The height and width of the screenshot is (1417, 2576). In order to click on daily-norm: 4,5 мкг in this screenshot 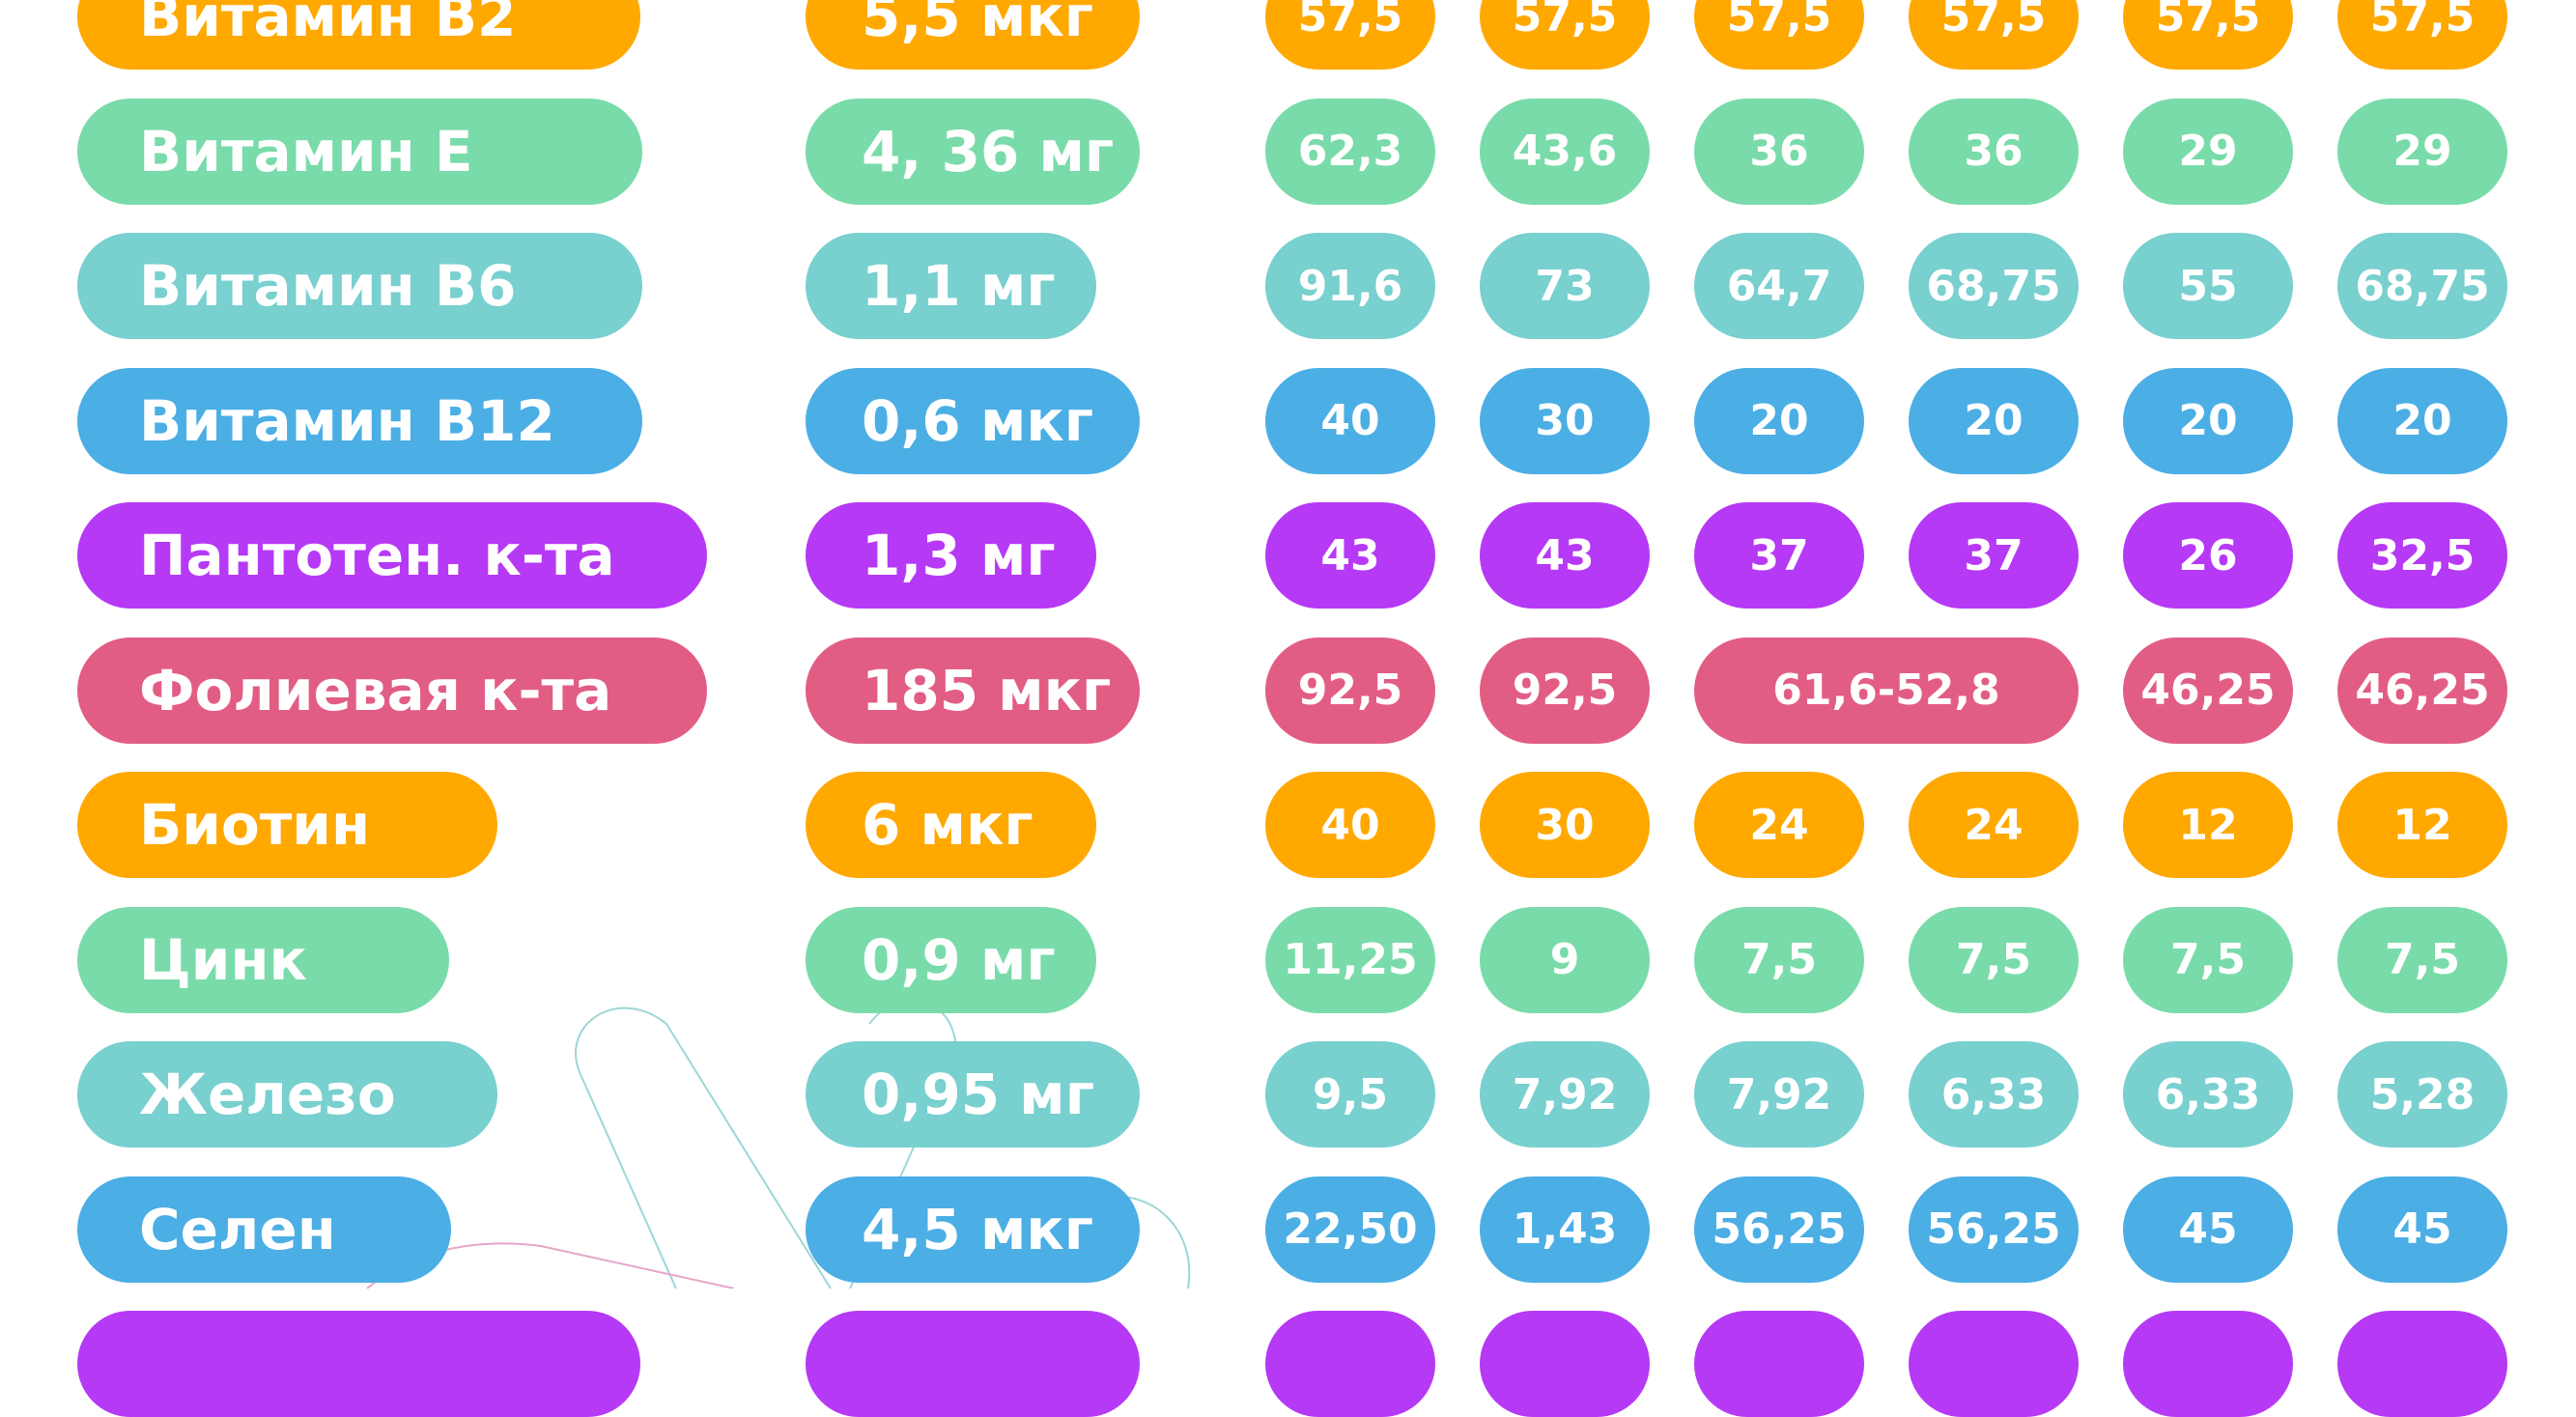, I will do `click(973, 1229)`.